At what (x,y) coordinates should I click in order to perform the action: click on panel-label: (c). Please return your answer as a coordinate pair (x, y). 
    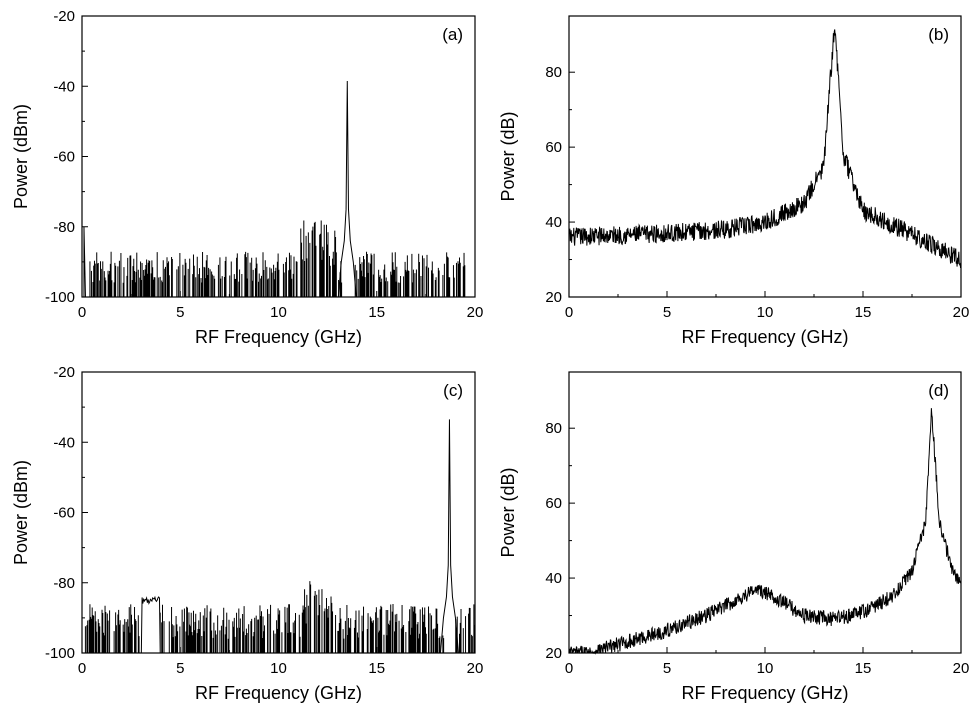
    Looking at the image, I should click on (453, 390).